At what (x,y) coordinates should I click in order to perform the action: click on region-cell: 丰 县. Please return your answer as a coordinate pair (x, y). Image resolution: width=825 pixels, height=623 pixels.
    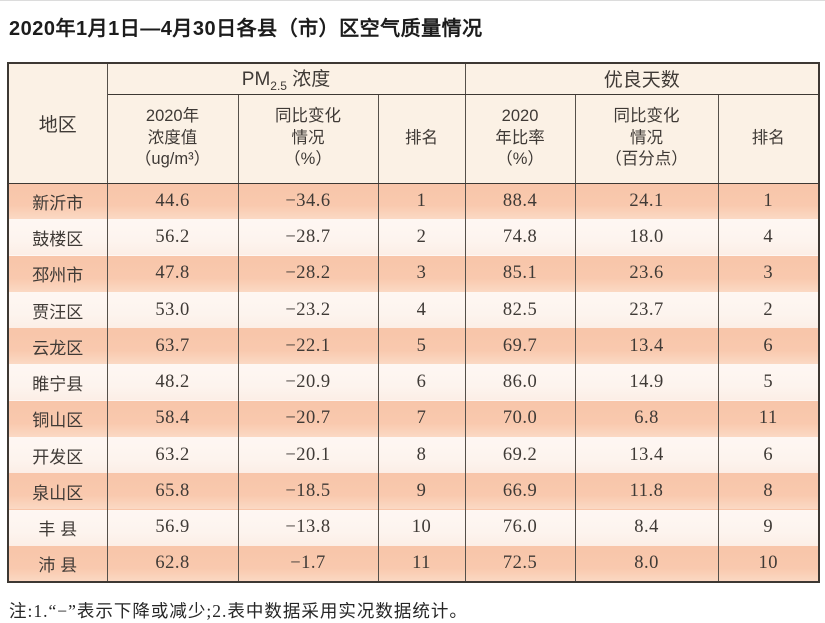
    Looking at the image, I should click on (57, 527).